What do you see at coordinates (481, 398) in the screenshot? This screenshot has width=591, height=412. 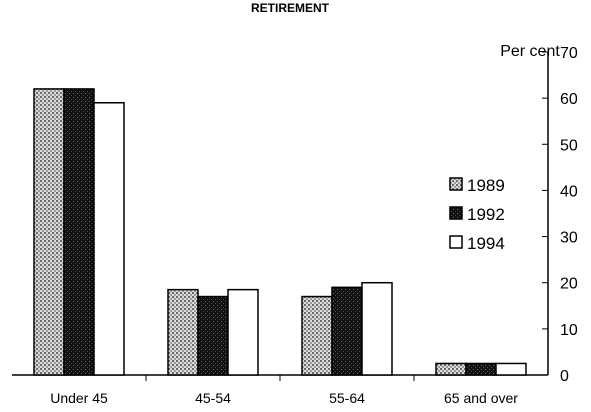 I see `x-category-label: 65 and over` at bounding box center [481, 398].